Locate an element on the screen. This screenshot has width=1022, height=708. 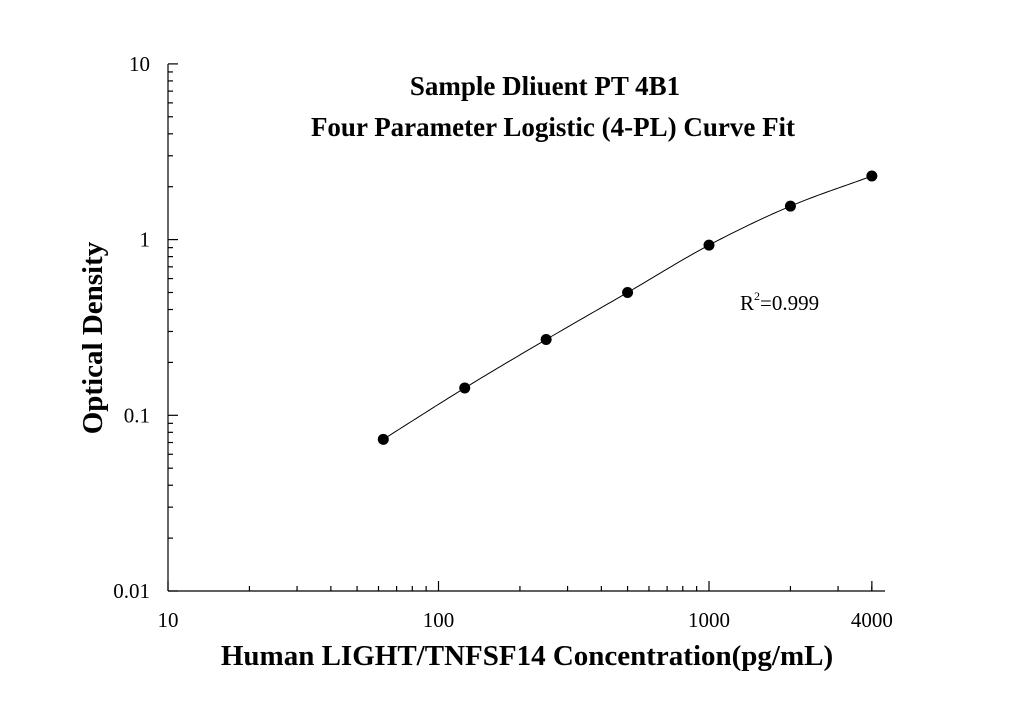
x-tick-label: 1000 is located at coordinates (709, 620).